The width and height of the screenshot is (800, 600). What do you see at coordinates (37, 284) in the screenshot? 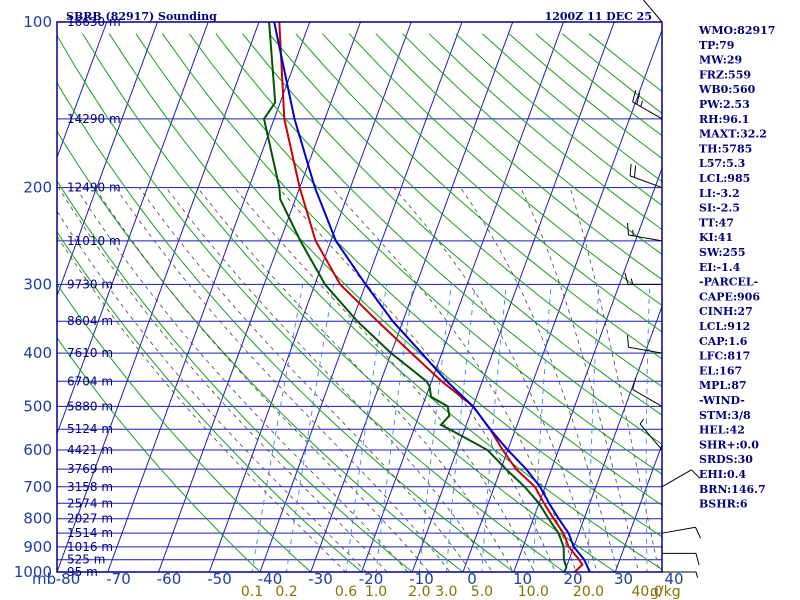
I see `pressure-tick-label: 300` at bounding box center [37, 284].